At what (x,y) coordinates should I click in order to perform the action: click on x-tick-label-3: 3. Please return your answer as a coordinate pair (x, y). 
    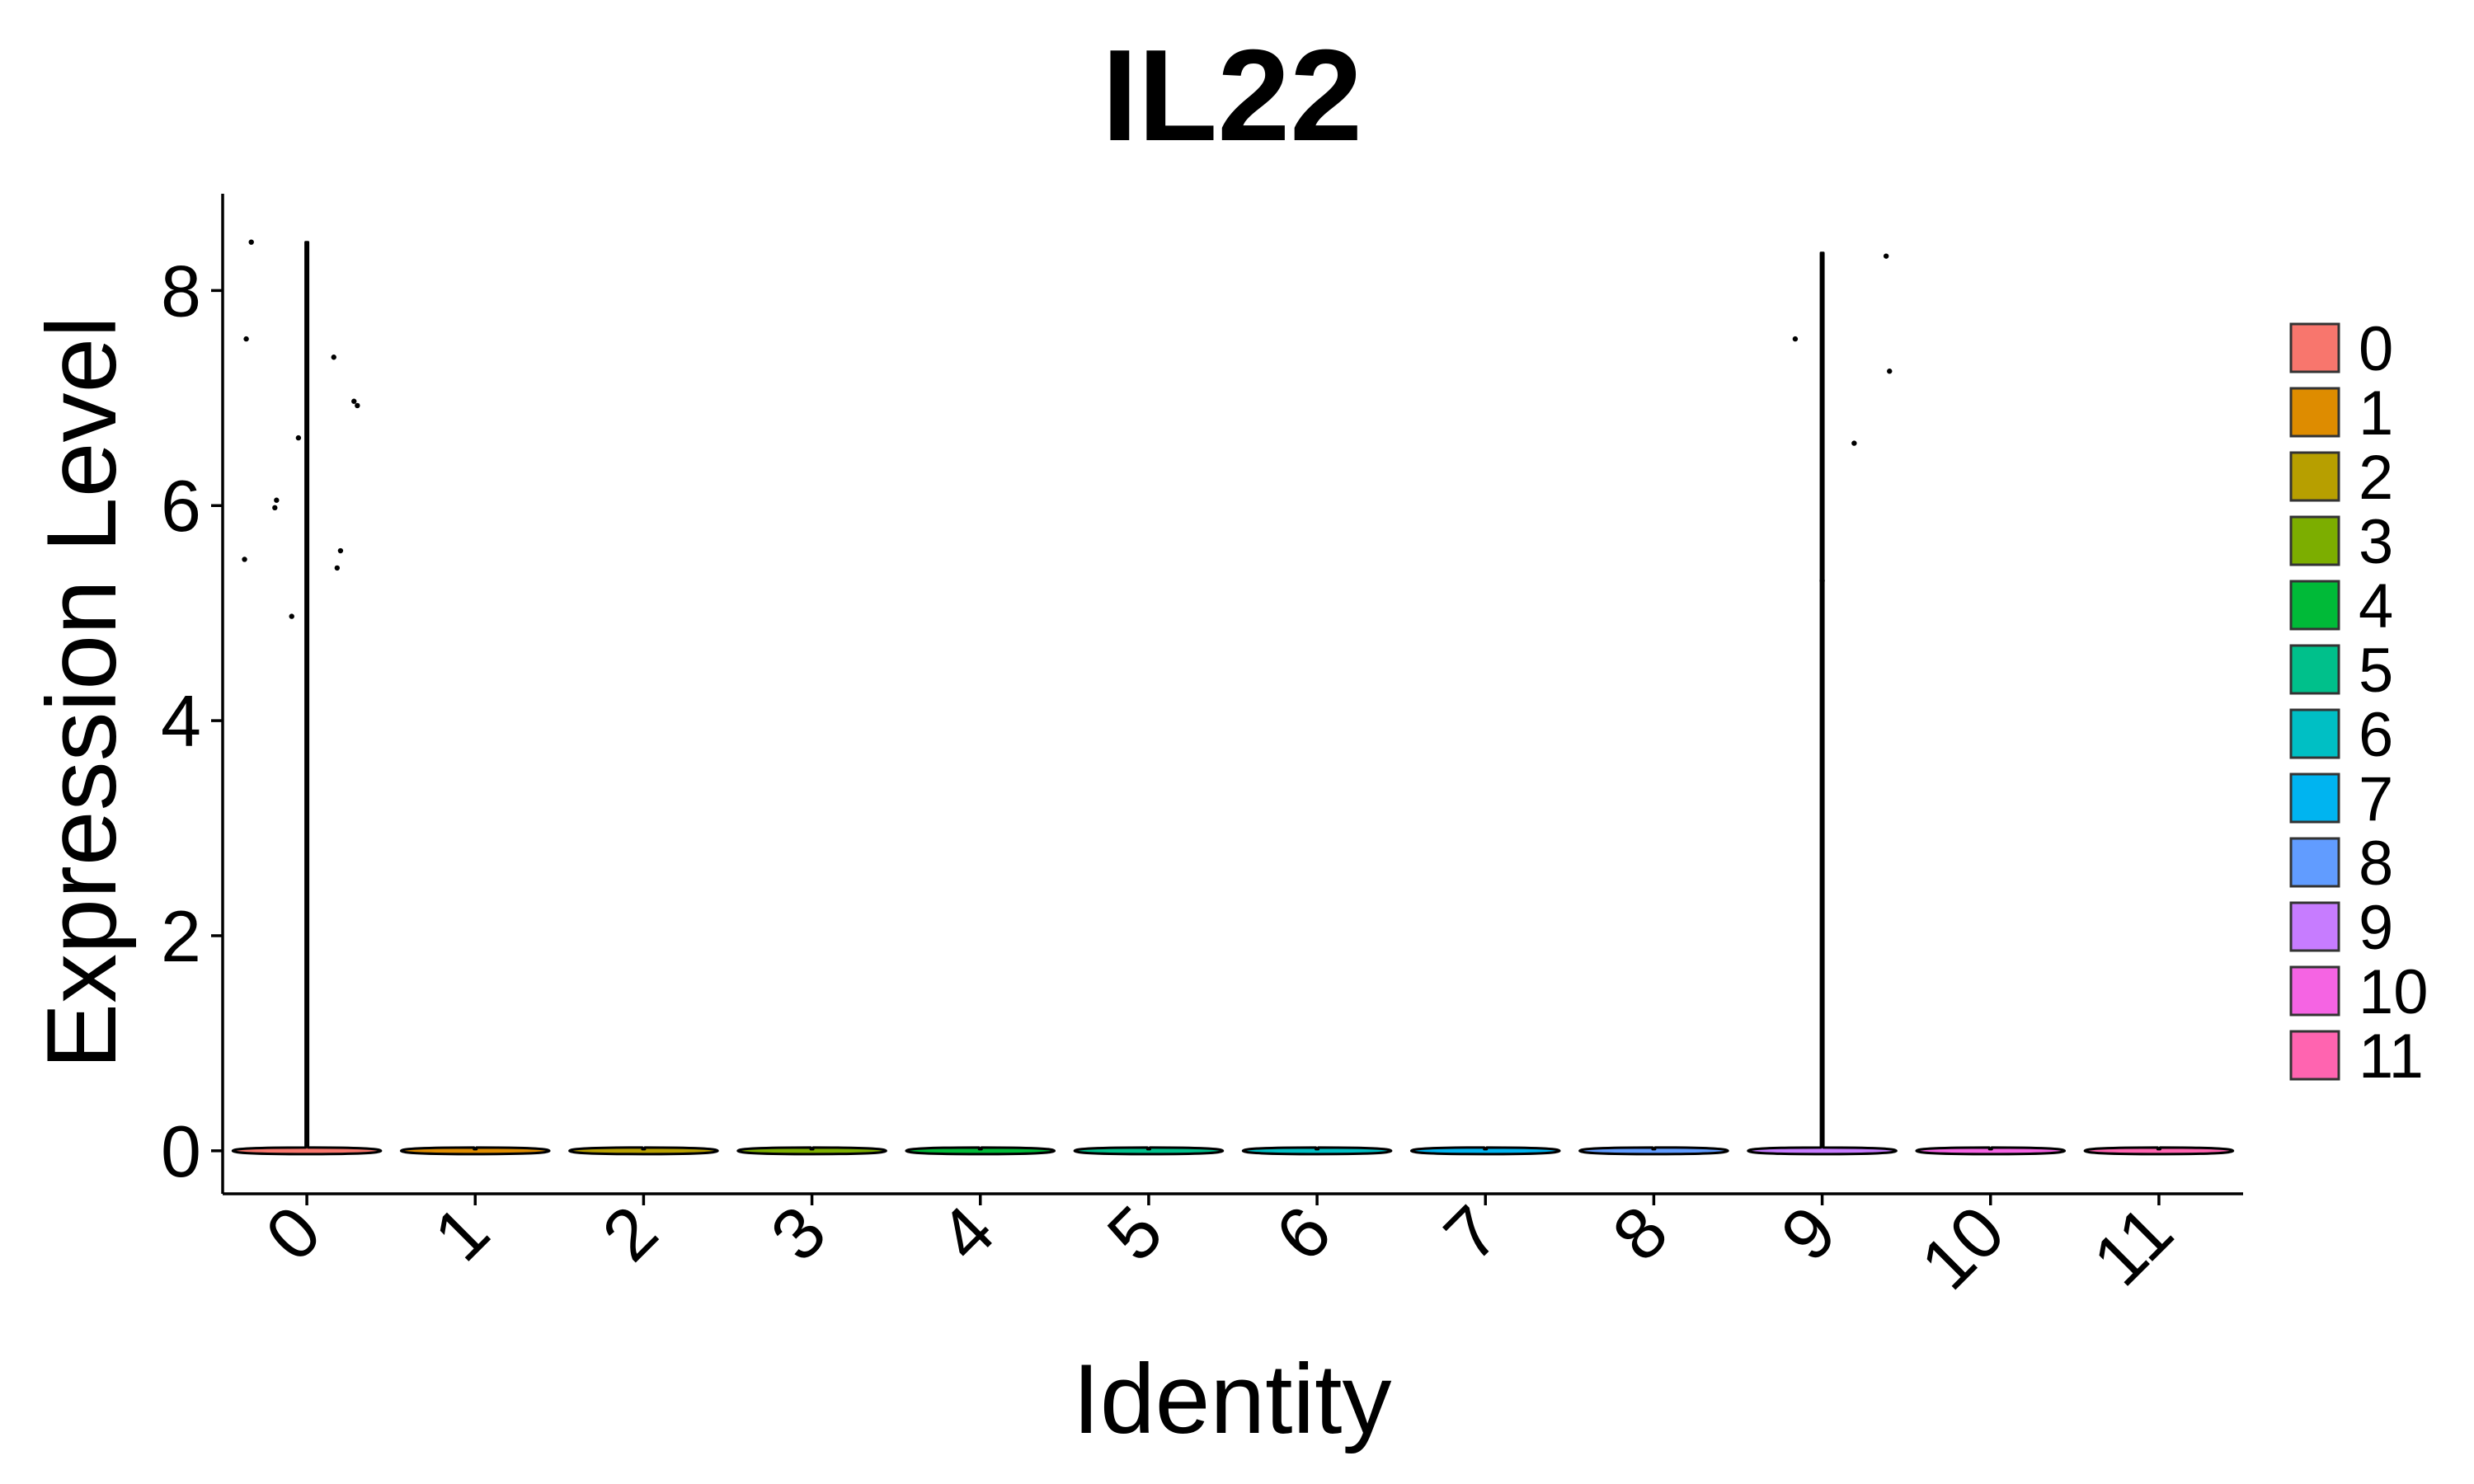
    Looking at the image, I should click on (798, 1233).